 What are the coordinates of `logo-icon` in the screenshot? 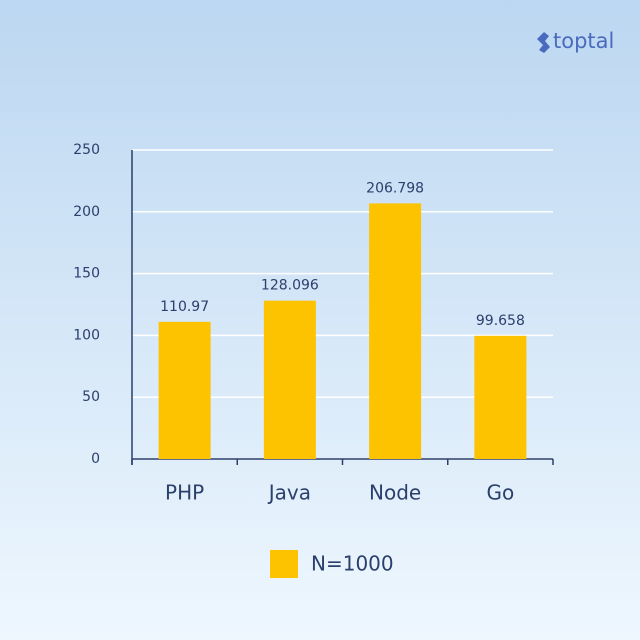 It's located at (543, 42).